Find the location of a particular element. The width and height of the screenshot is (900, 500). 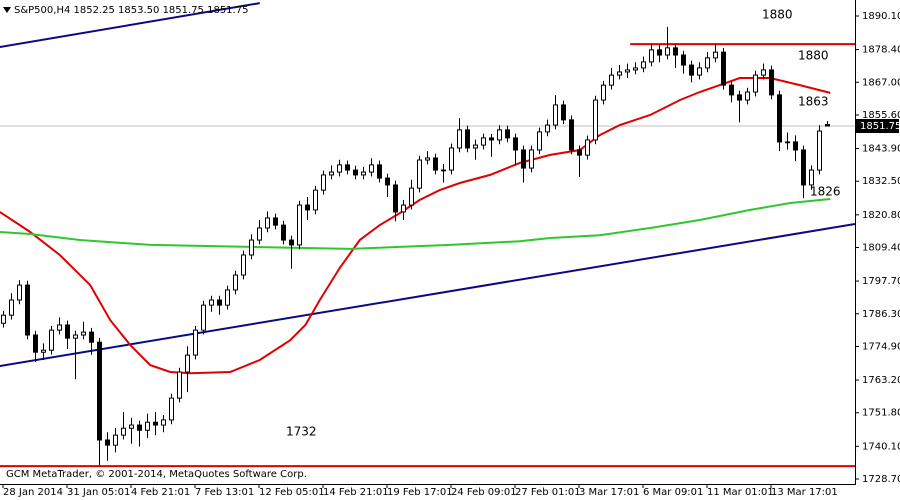

x-tick-label: 4 Feb 21:01 is located at coordinates (160, 492).